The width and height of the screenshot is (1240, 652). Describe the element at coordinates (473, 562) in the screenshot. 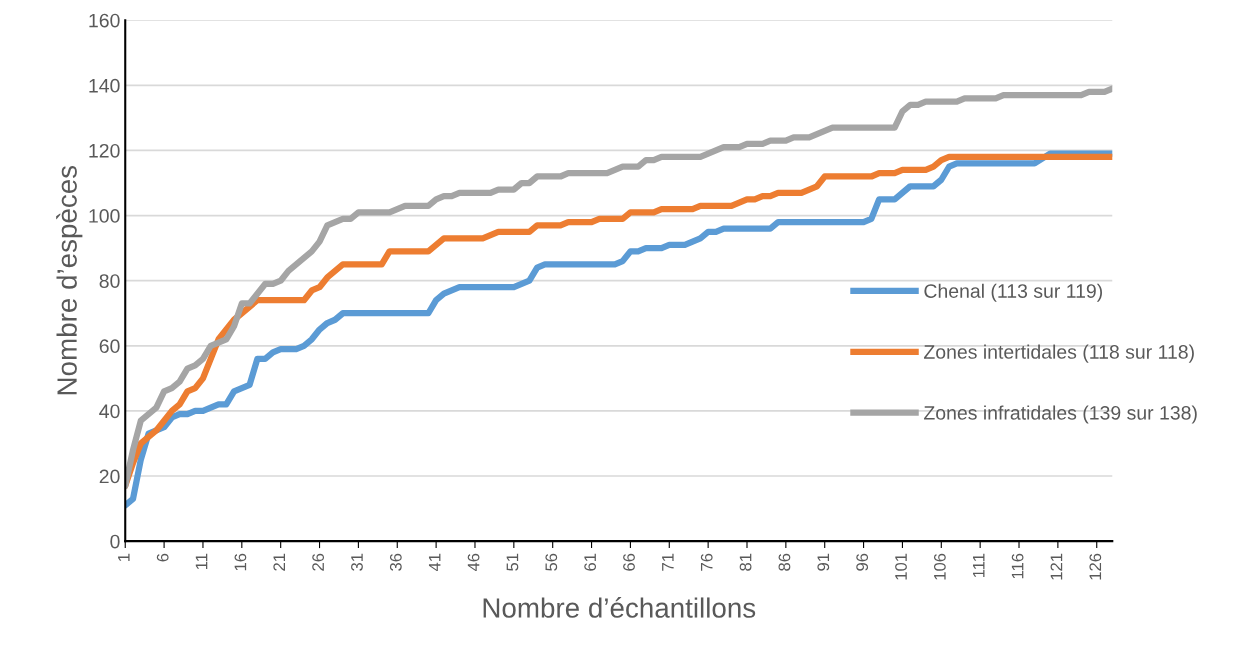

I see `x-tick-label: 46` at that location.